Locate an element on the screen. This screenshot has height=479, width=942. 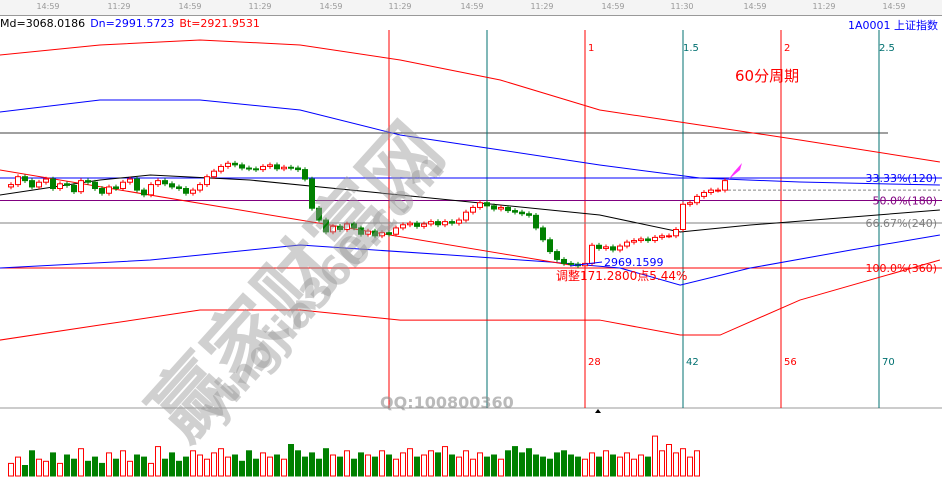
cycle-bottom-label: 70 is located at coordinates (888, 362).